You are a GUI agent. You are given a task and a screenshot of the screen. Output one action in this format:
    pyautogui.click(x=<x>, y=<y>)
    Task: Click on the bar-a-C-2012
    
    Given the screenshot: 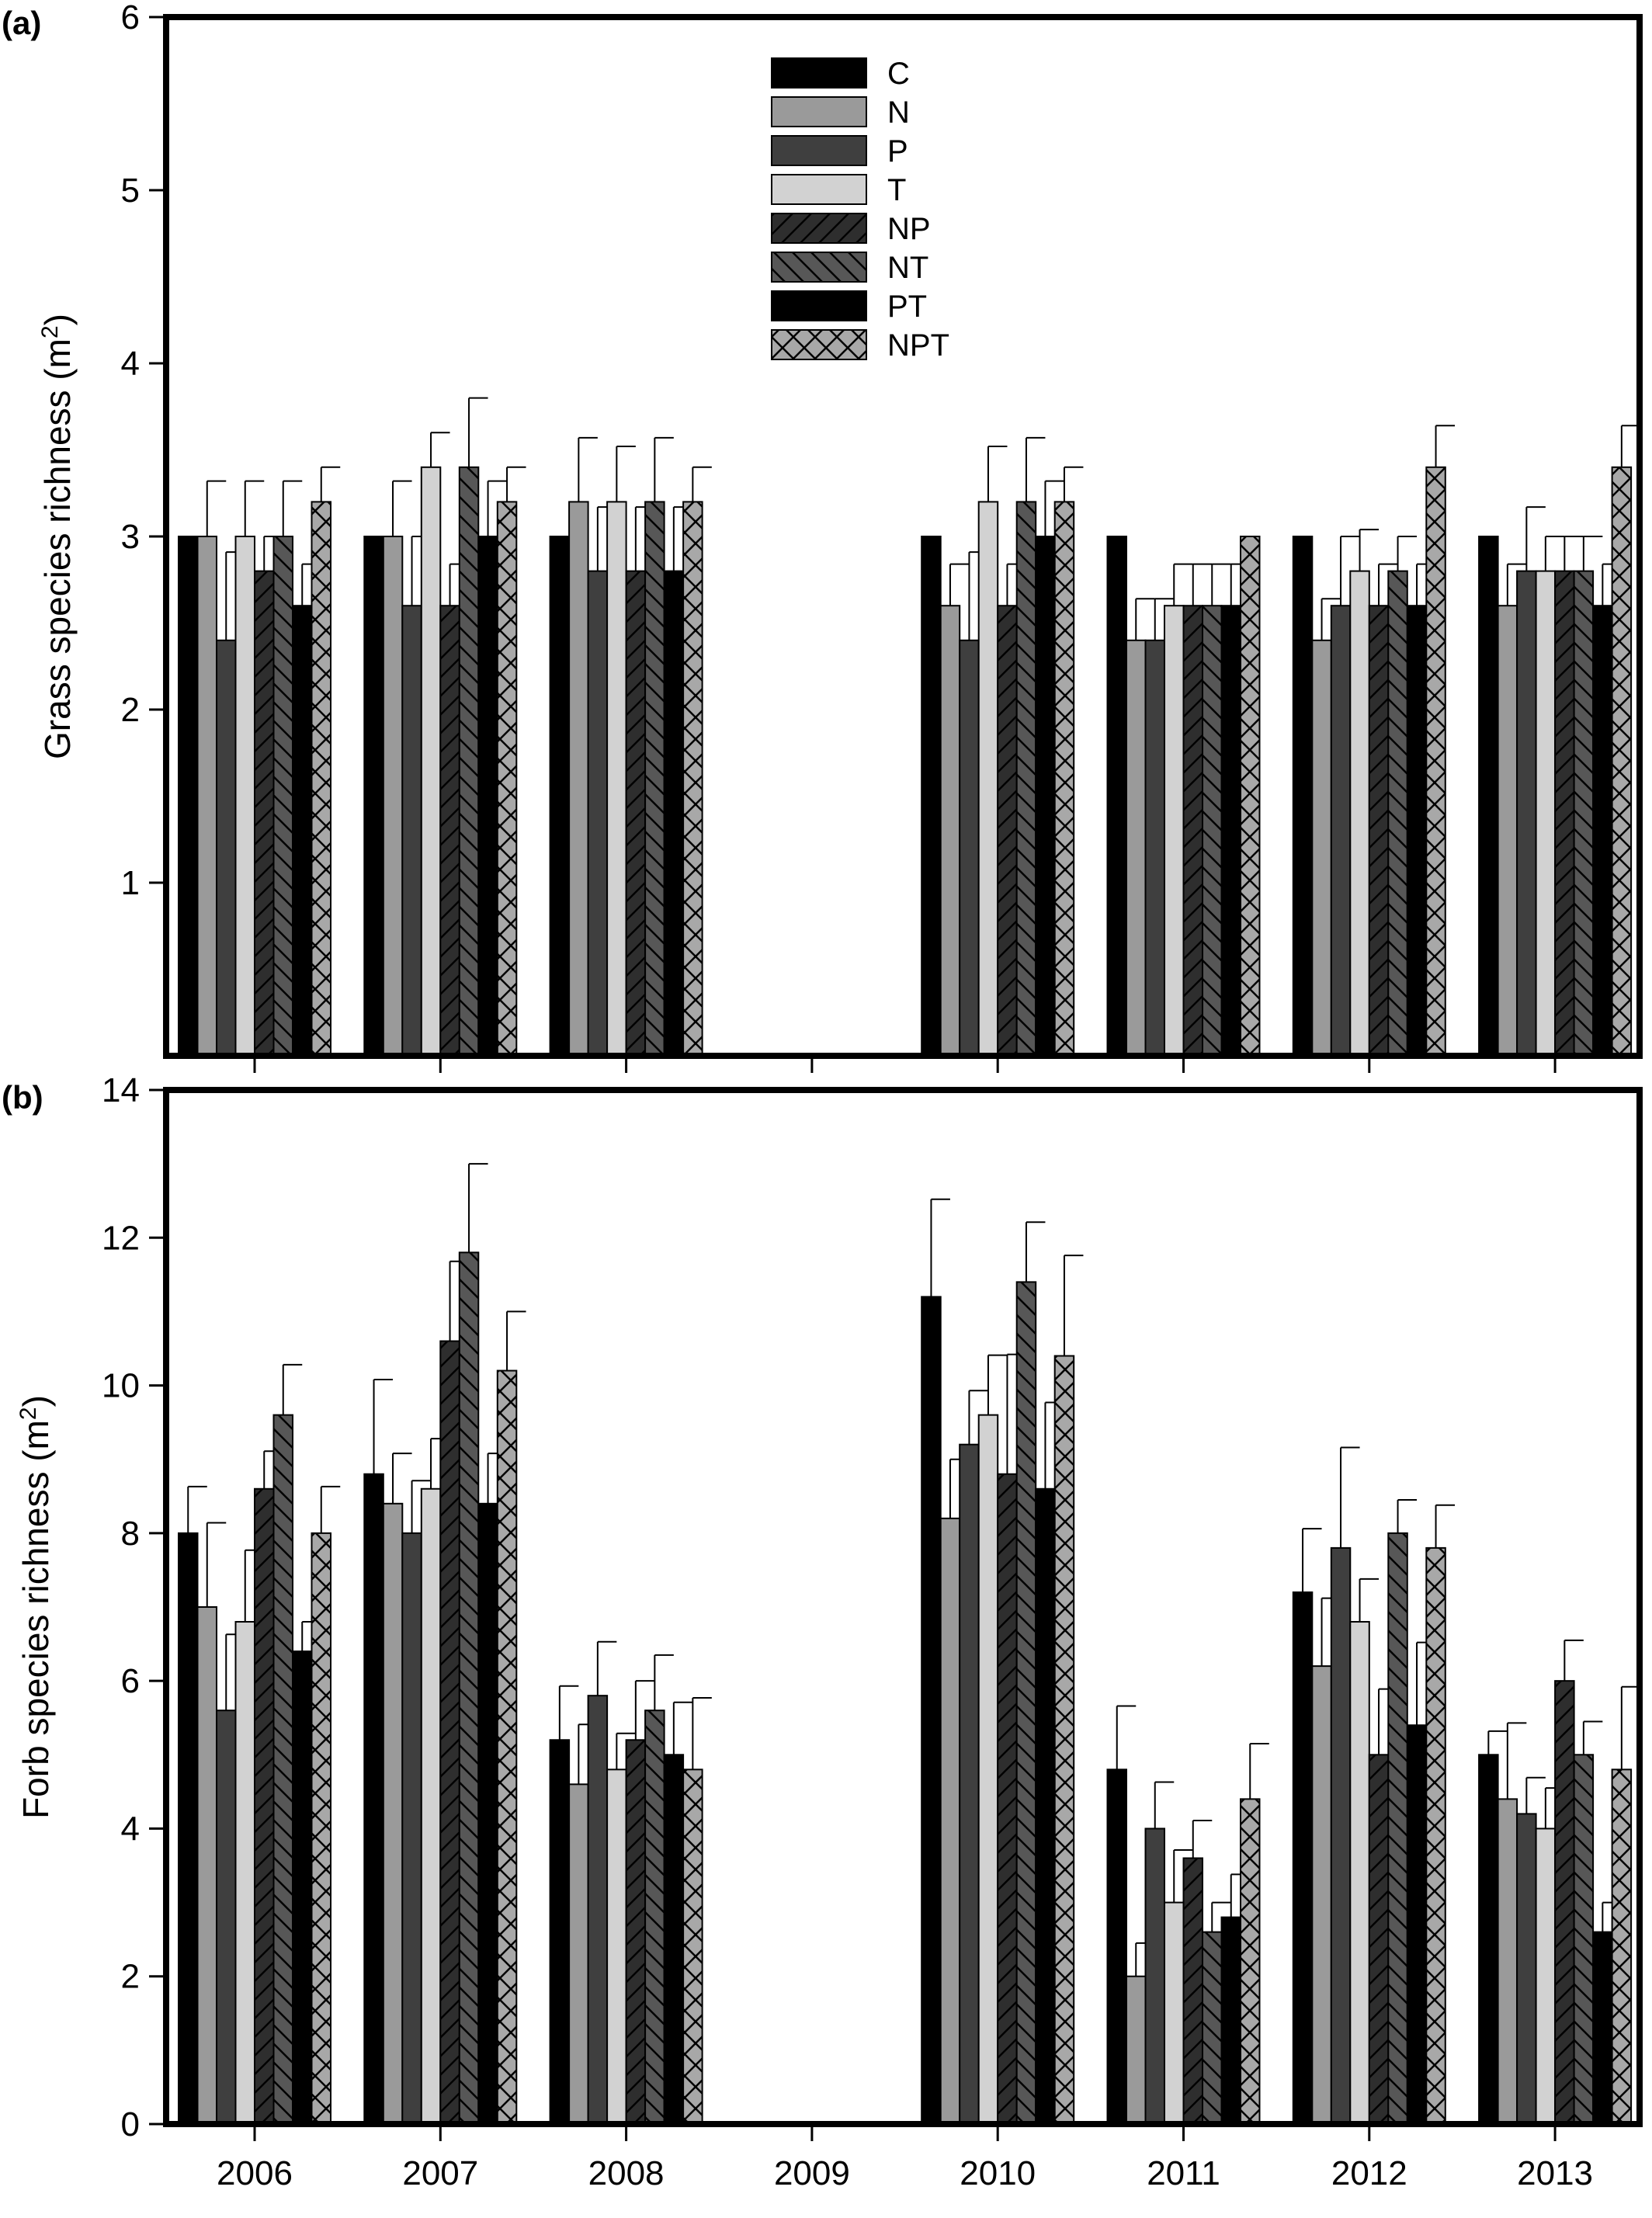 What is the action you would take?
    pyautogui.click(x=1303, y=797)
    